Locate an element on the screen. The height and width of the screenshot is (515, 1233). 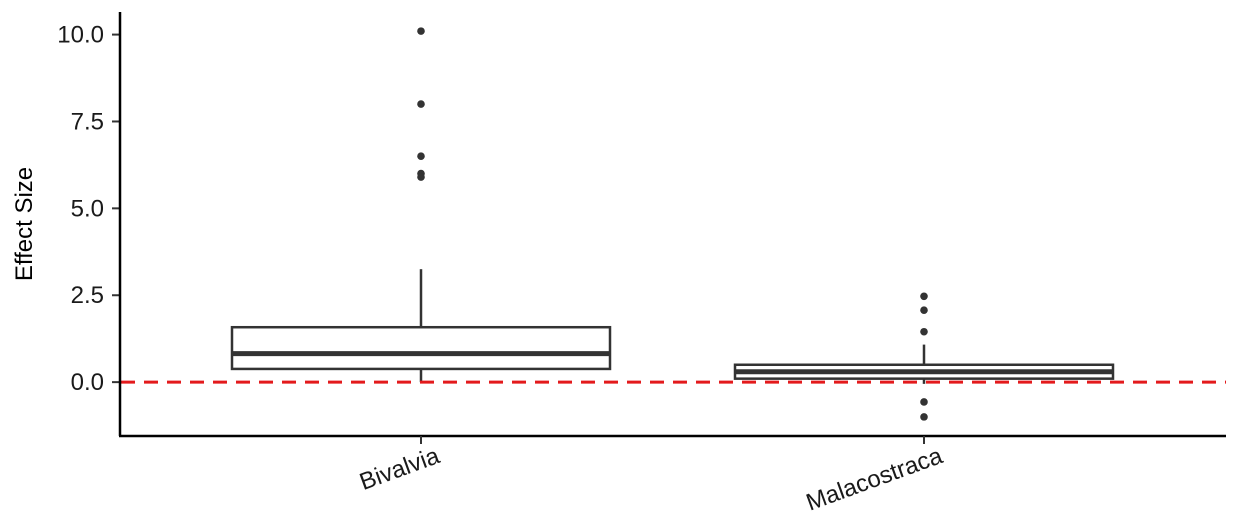
y-axis-title: Effect Size is located at coordinates (24, 224).